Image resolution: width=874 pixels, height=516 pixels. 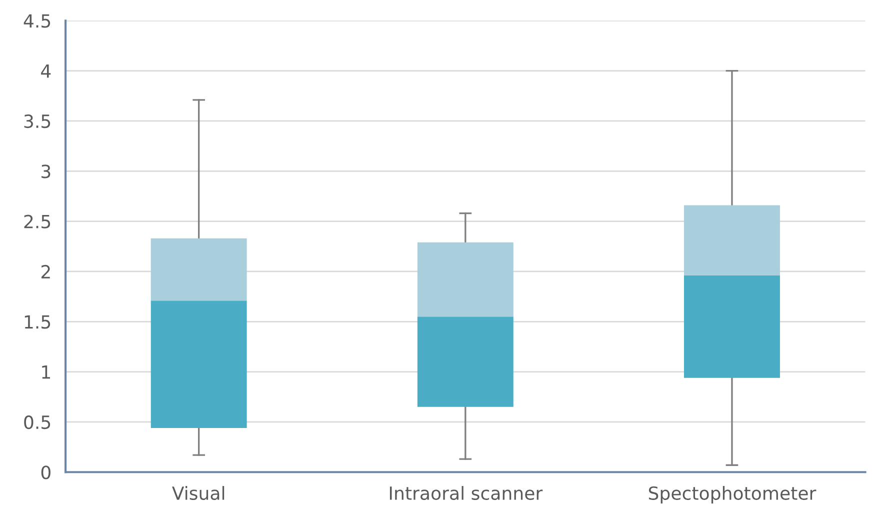 What do you see at coordinates (198, 493) in the screenshot?
I see `x-tick-label: Visual` at bounding box center [198, 493].